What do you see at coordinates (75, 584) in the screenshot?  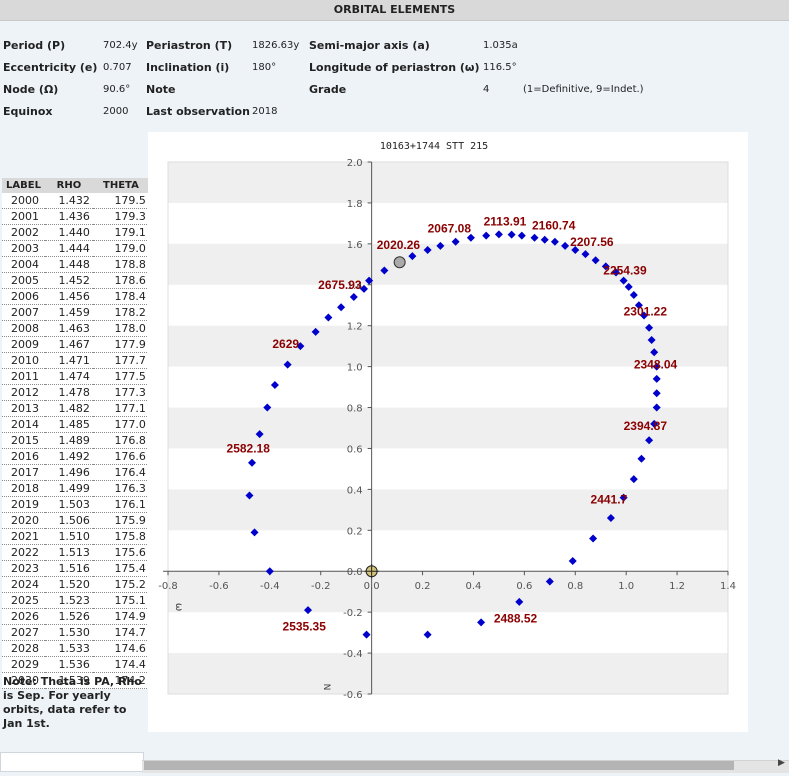 I see `table-row: 2024 1.520 175.2` at bounding box center [75, 584].